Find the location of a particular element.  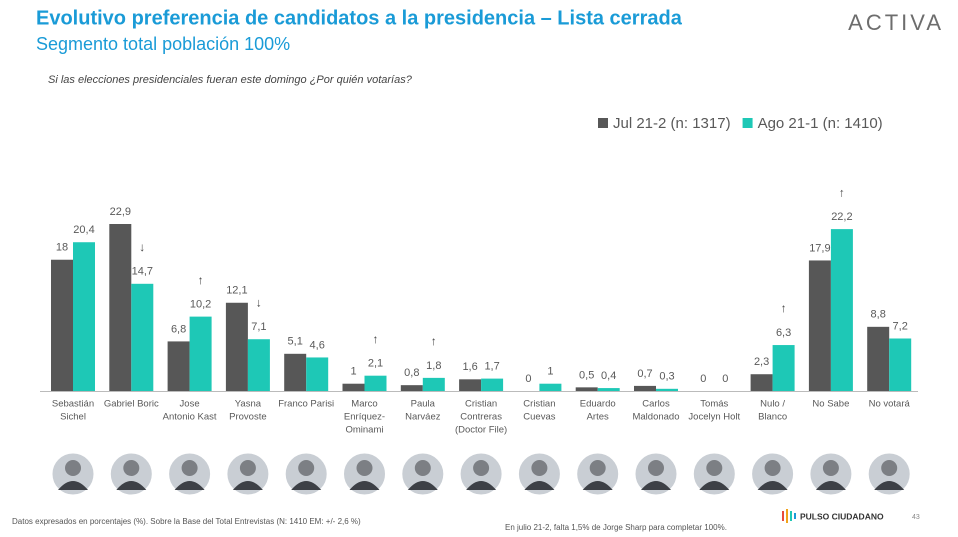

value-label: 14,7 is located at coordinates (142, 272).